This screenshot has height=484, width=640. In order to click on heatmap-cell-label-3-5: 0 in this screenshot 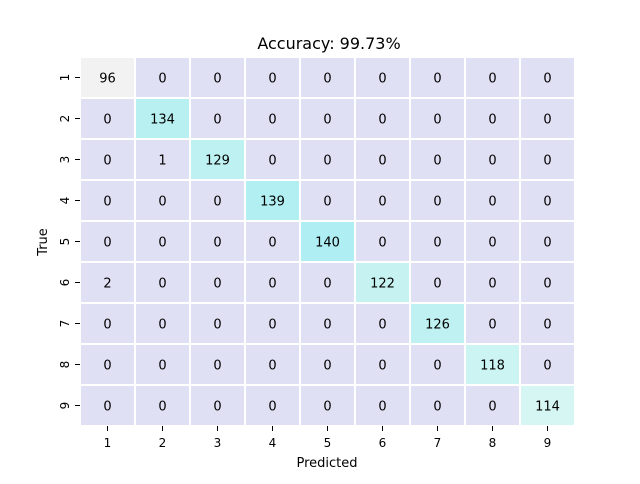, I will do `click(327, 161)`.